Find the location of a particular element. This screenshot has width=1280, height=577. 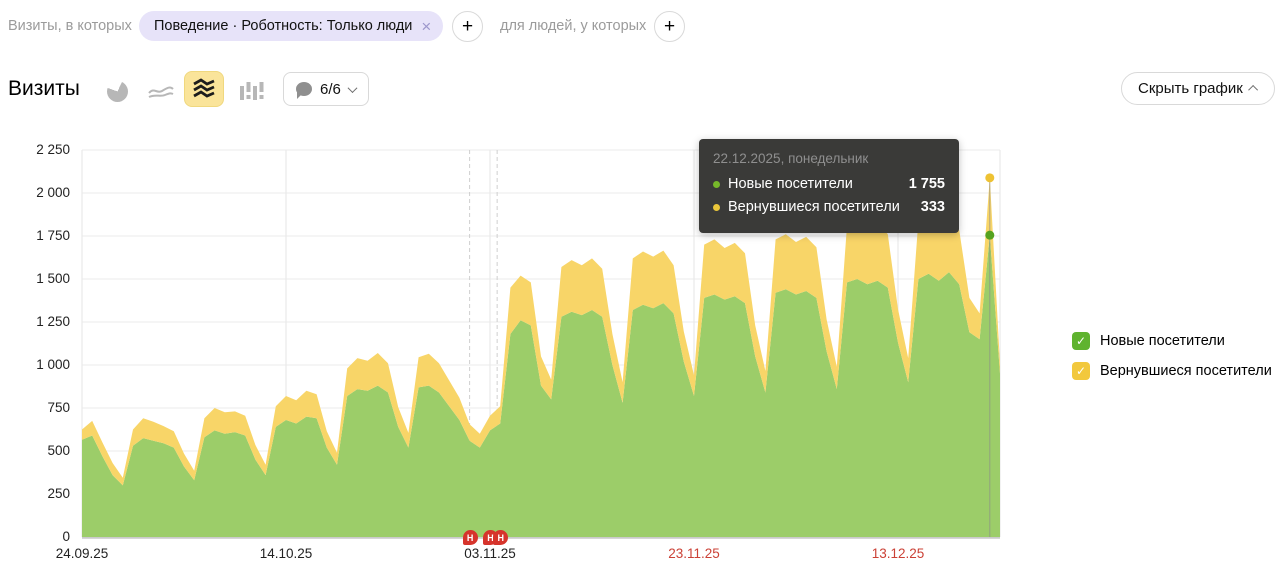

tooltip-row-new-visitors: Новые посетители 1 755 is located at coordinates (829, 184).